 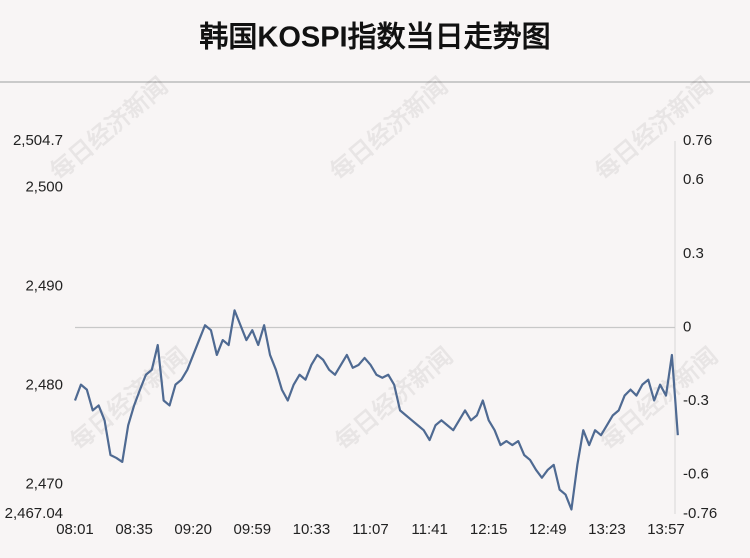 What do you see at coordinates (44, 484) in the screenshot?
I see `y-tick-label: 2,470` at bounding box center [44, 484].